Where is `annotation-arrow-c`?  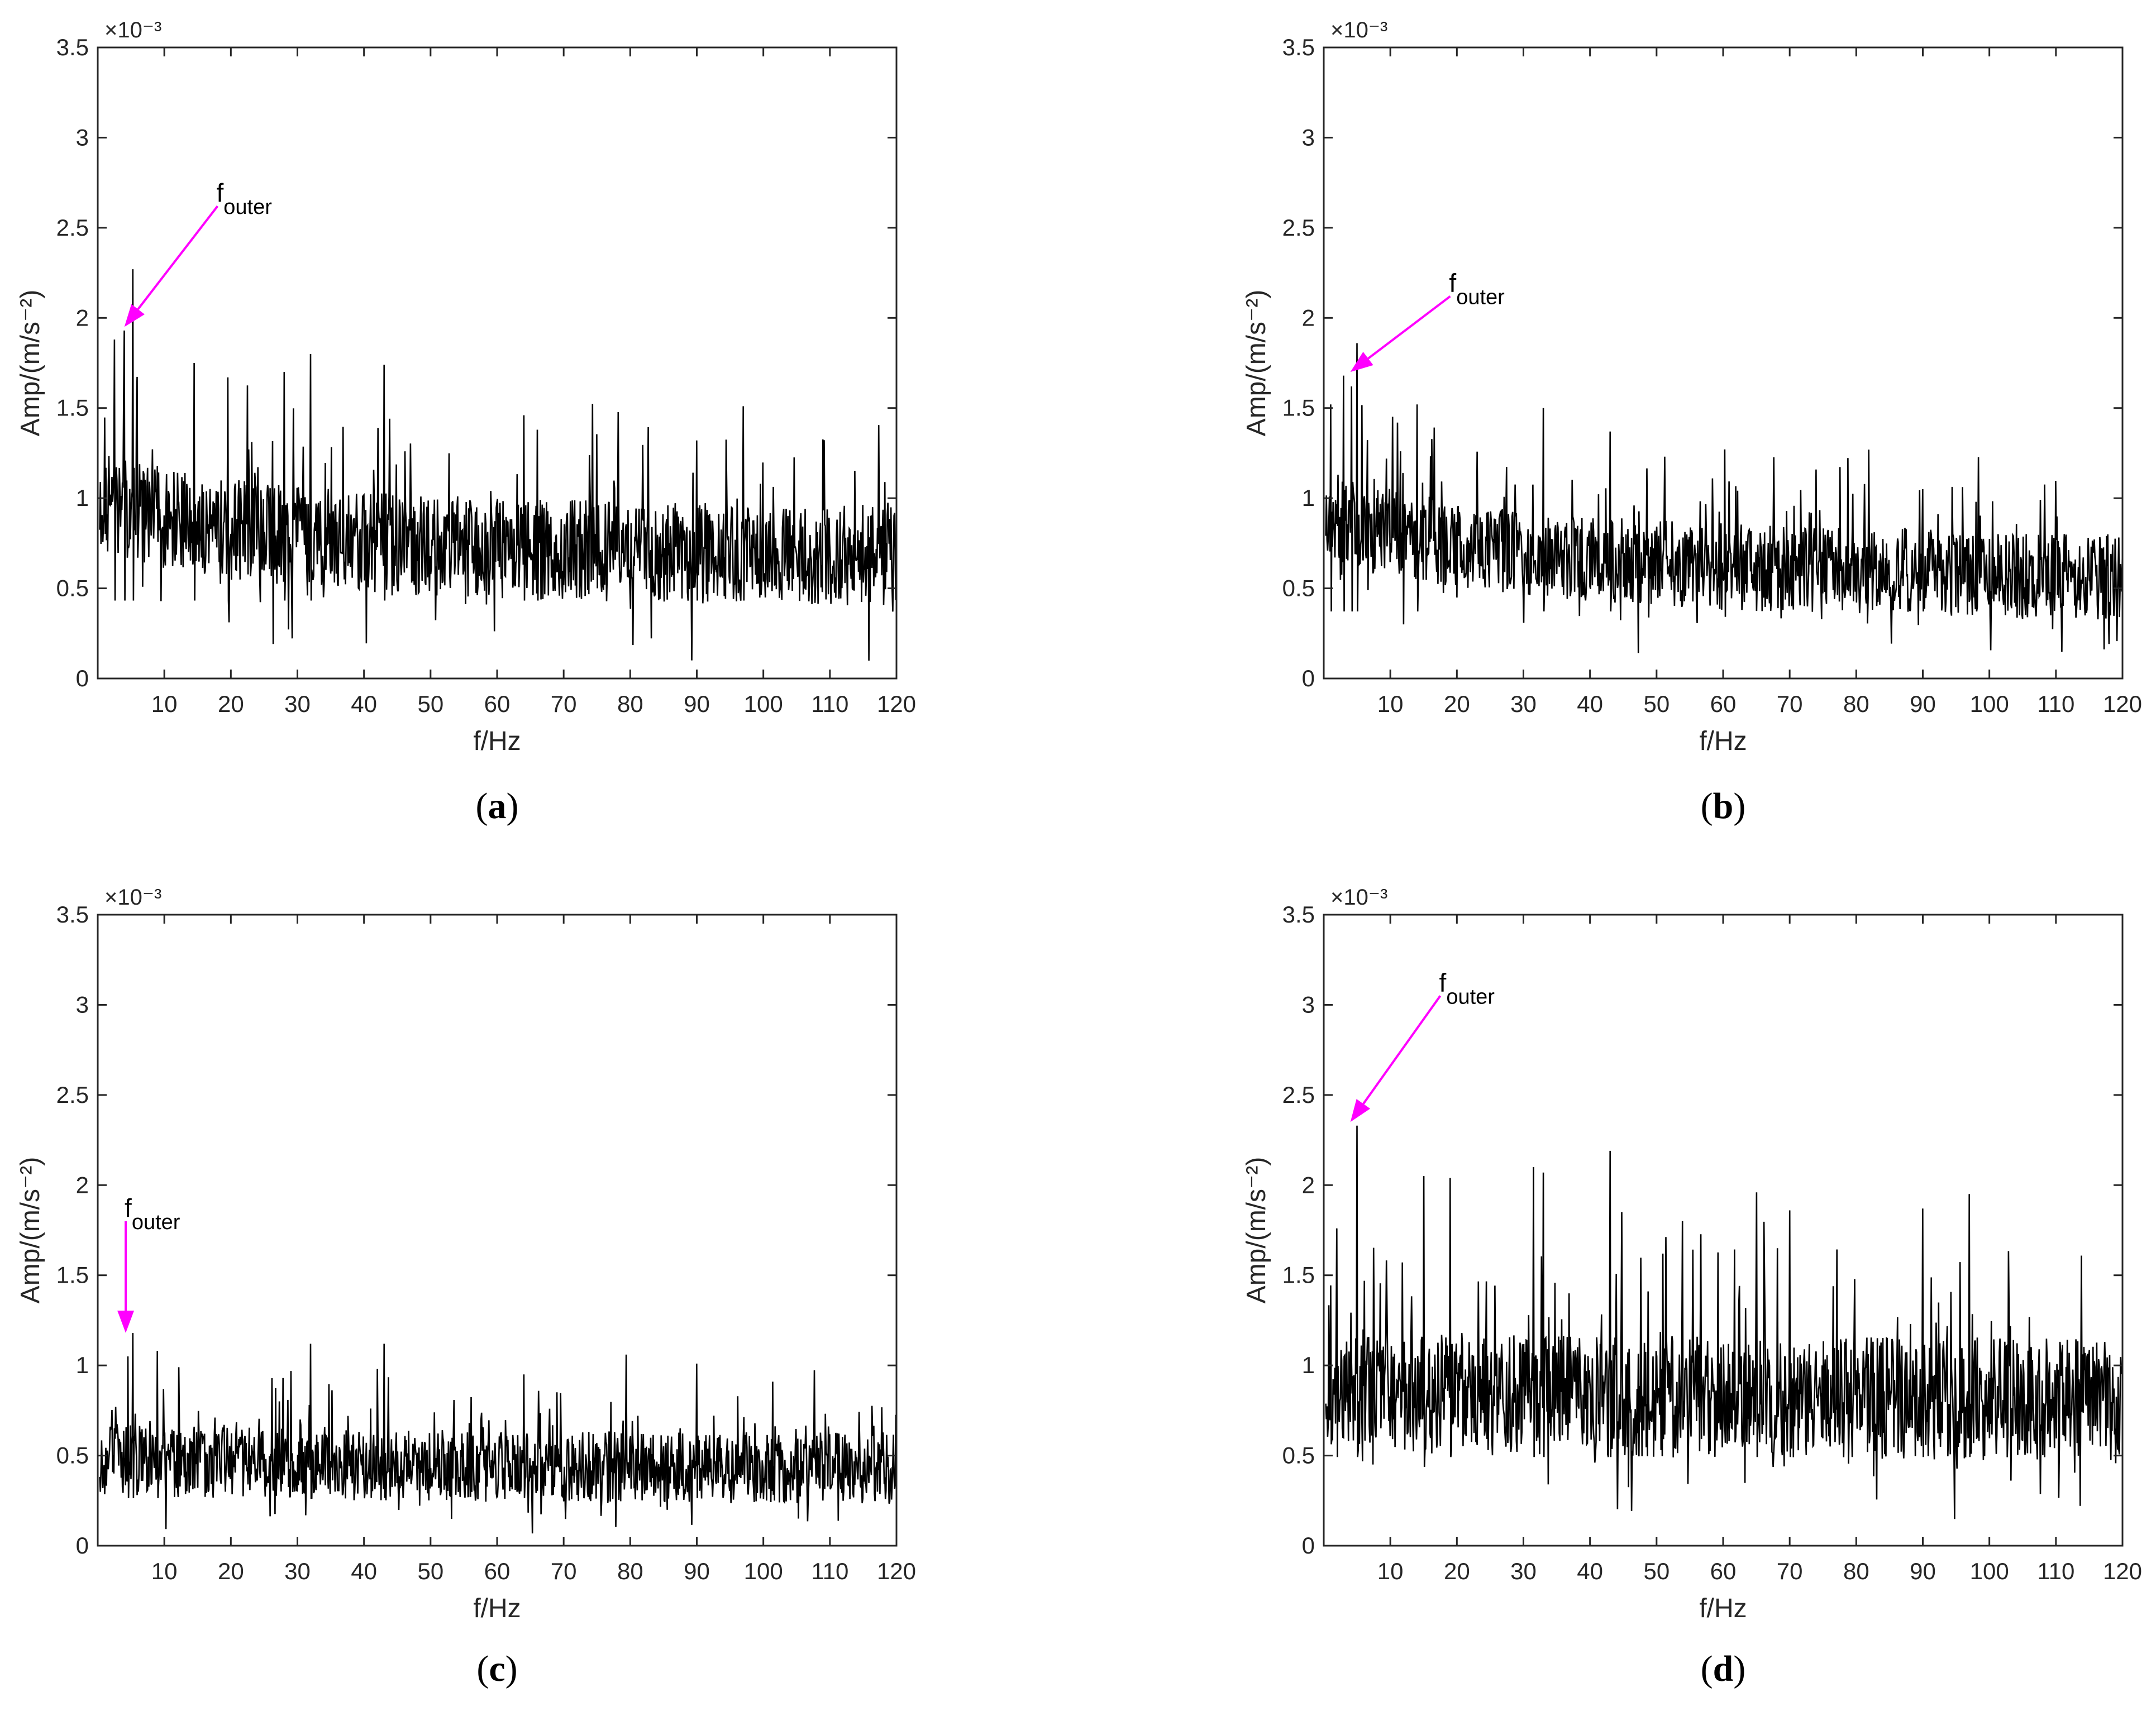
annotation-arrow-c is located at coordinates (126, 1277).